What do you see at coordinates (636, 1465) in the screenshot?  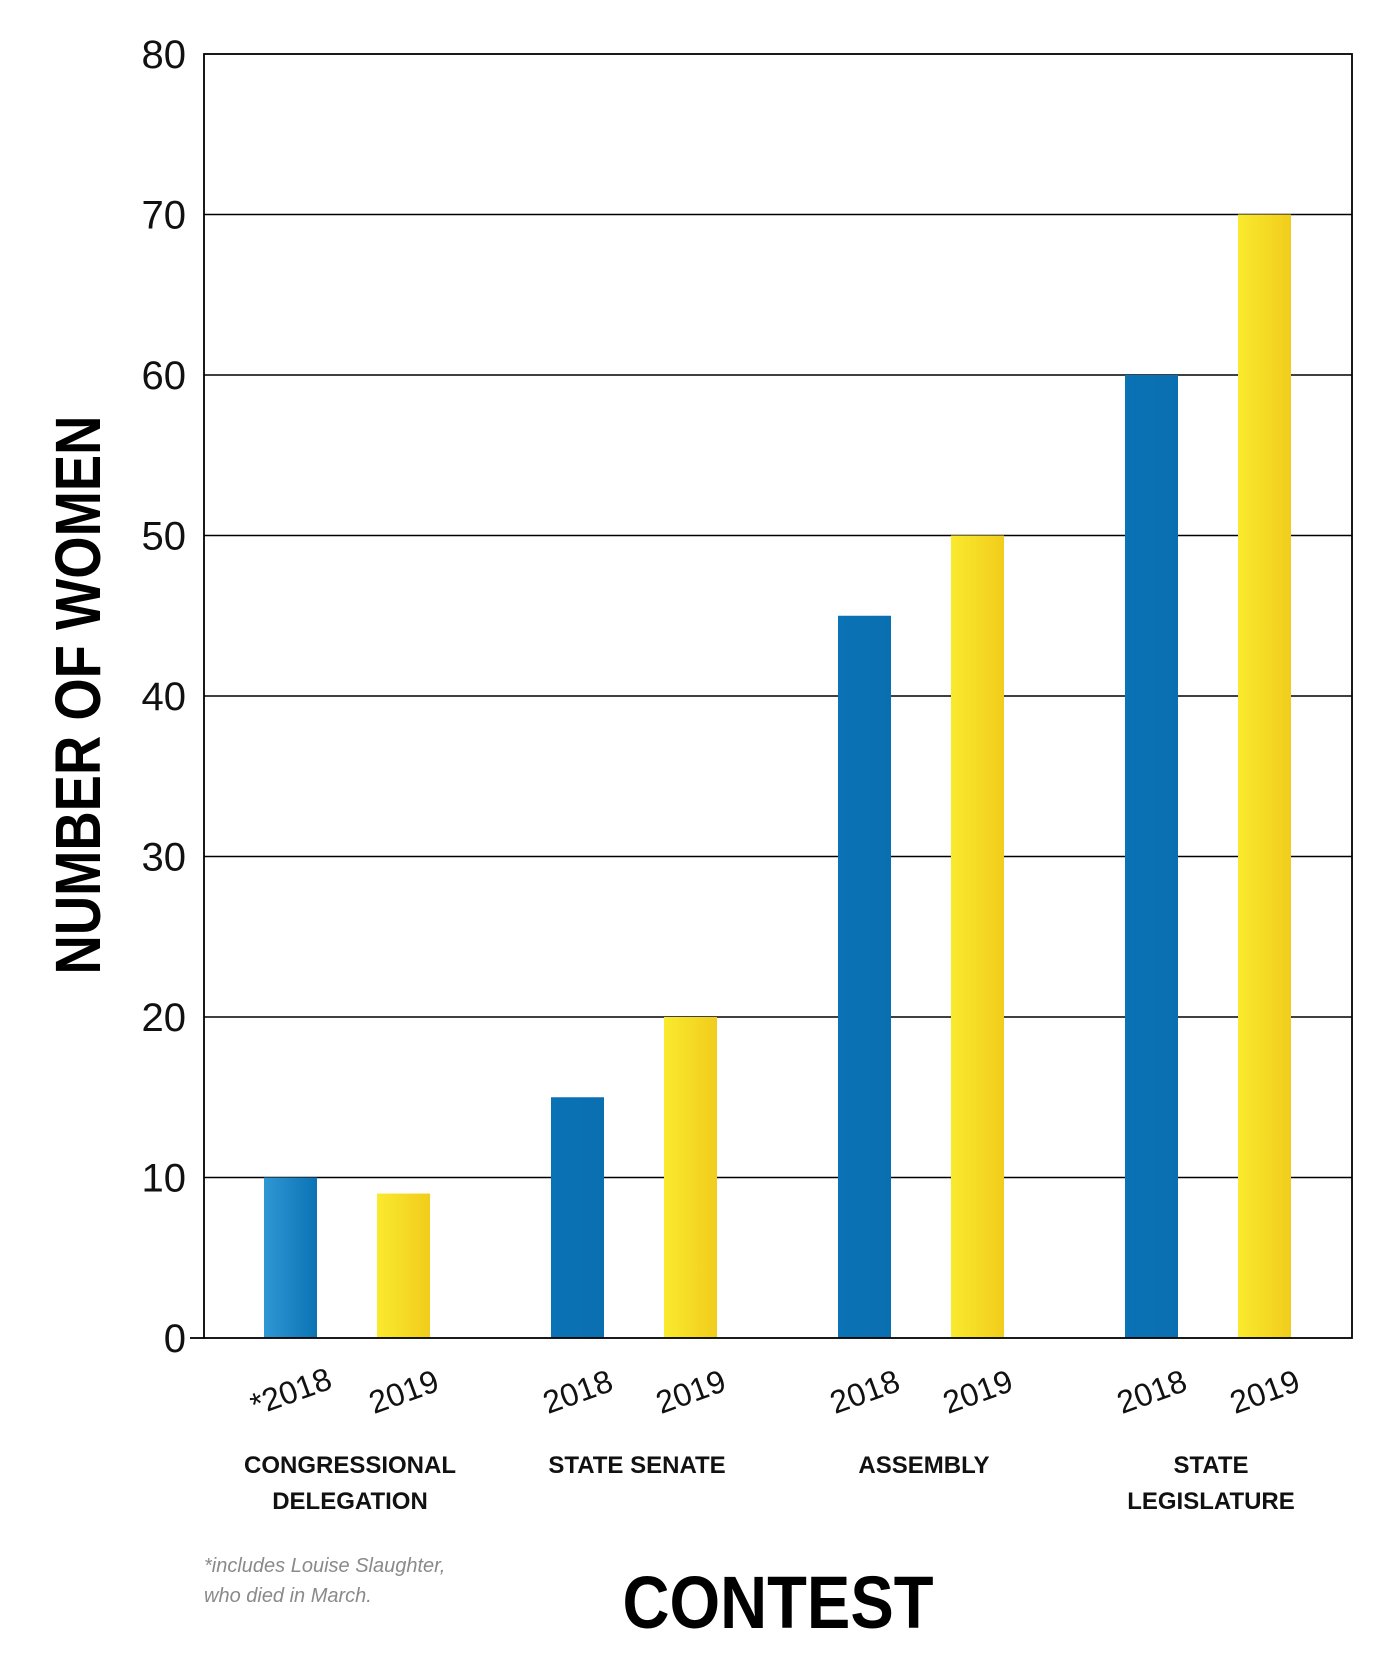 I see `group-label: STATE SENATE` at bounding box center [636, 1465].